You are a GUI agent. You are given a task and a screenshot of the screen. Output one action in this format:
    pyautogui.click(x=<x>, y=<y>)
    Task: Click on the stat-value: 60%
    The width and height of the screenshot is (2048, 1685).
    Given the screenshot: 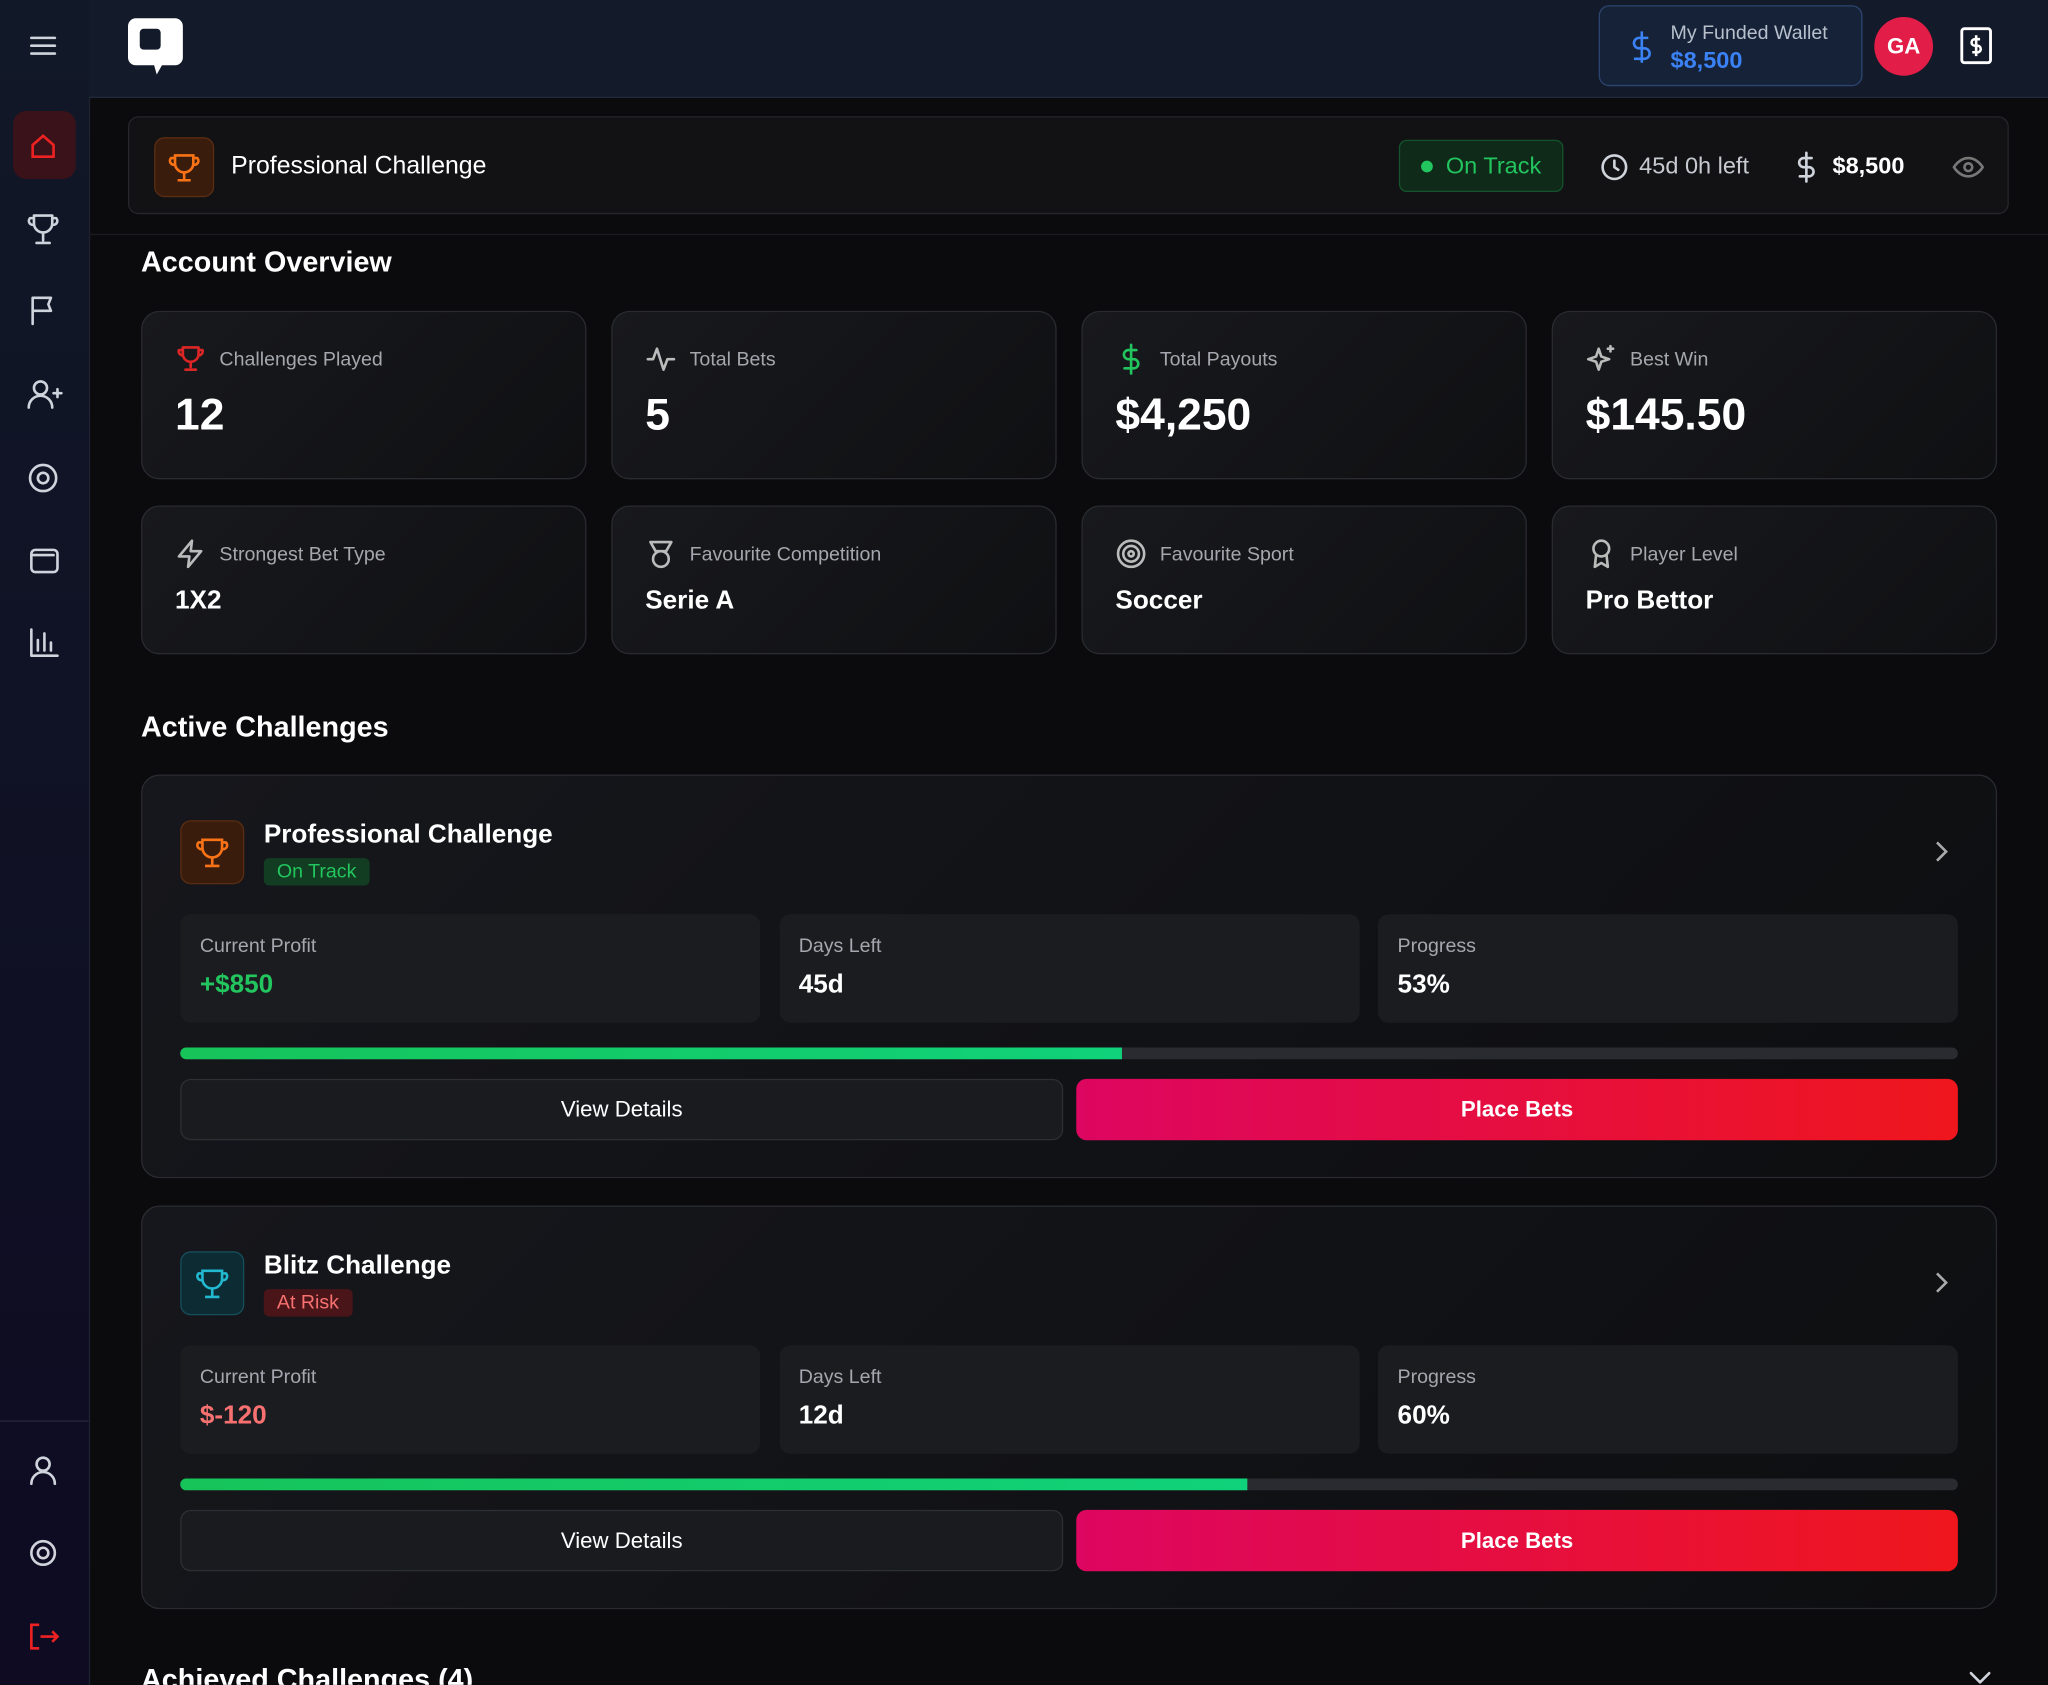 What is the action you would take?
    pyautogui.click(x=1423, y=1416)
    